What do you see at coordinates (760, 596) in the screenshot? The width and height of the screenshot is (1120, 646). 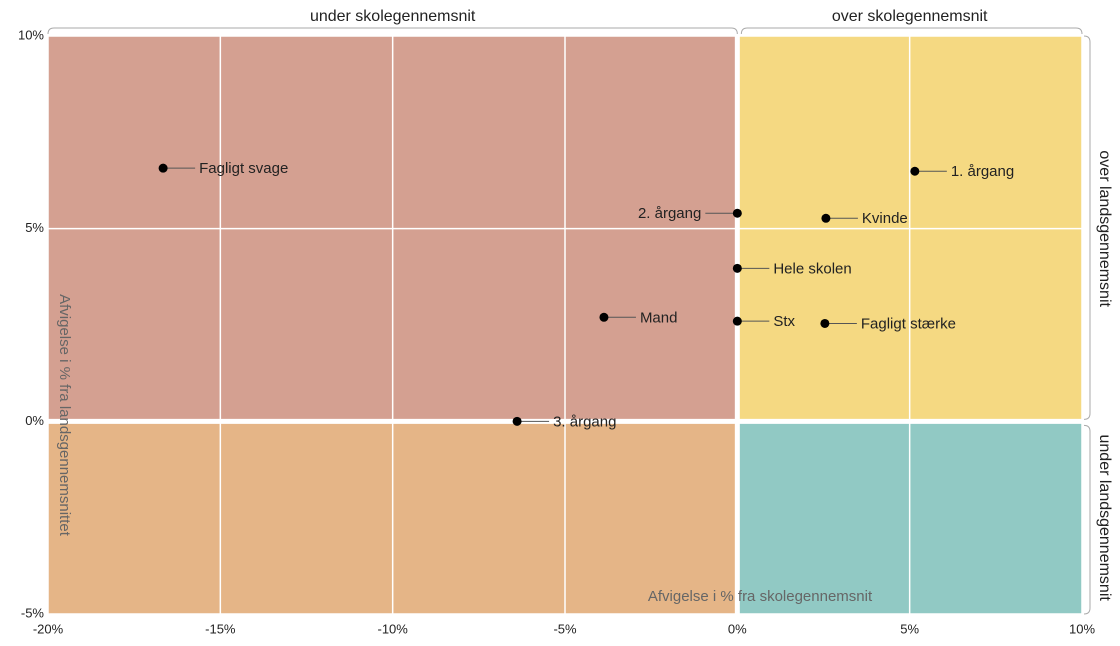 I see `x-axis-label: Afvigelse i % fra skolegennemsnit` at bounding box center [760, 596].